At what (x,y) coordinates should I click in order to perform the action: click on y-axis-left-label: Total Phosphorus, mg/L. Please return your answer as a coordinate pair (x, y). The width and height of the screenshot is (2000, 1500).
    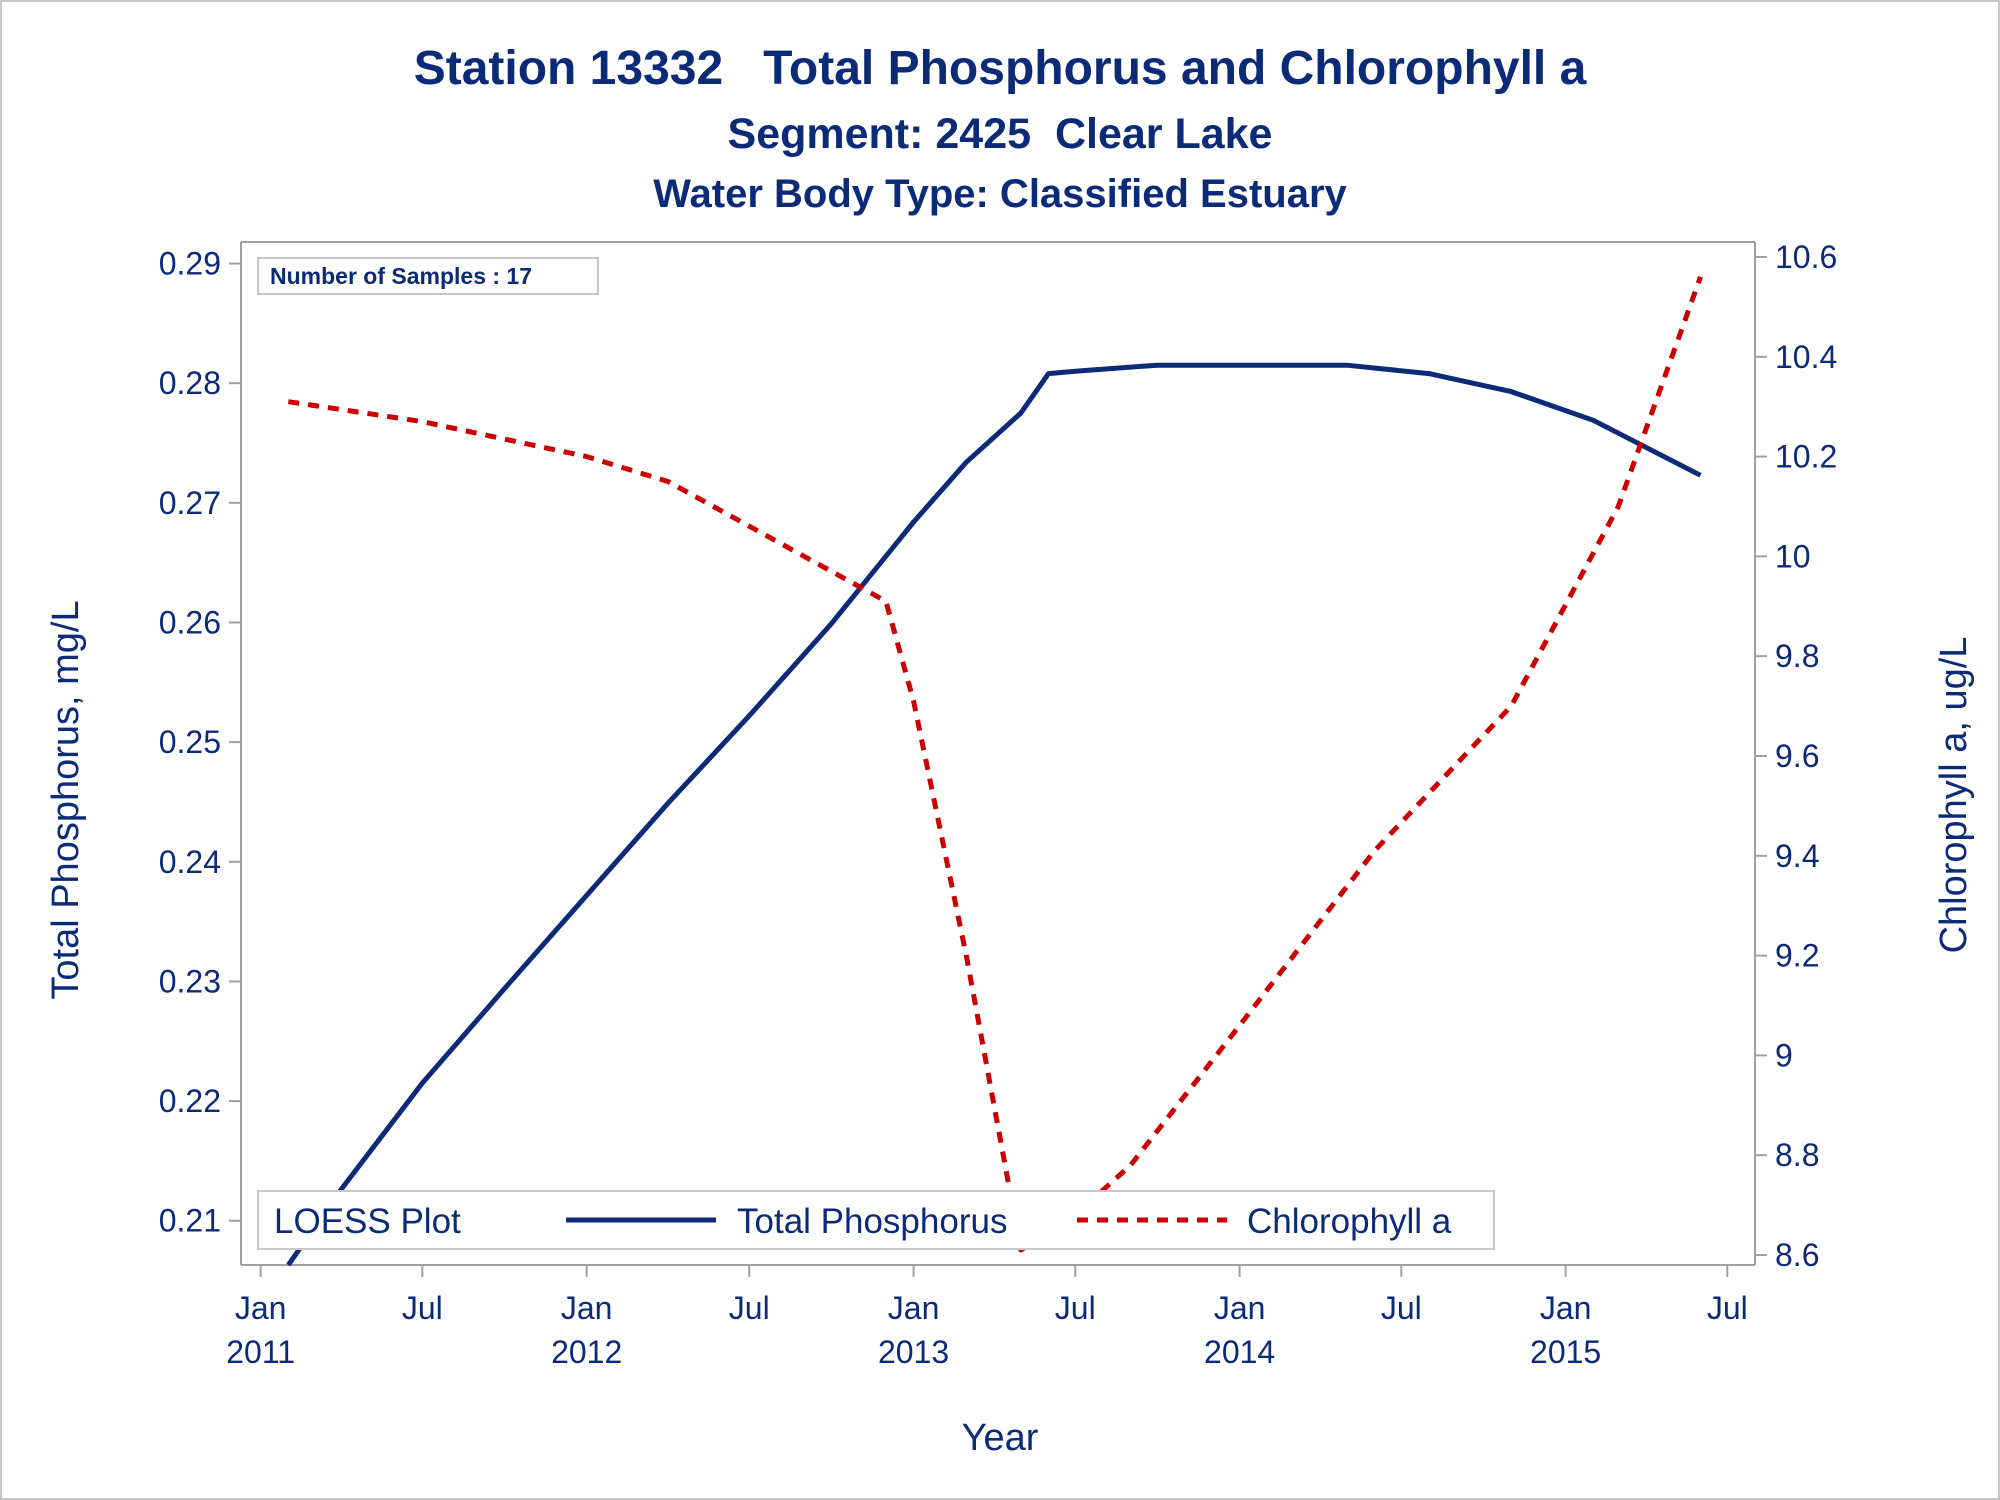
    Looking at the image, I should click on (66, 799).